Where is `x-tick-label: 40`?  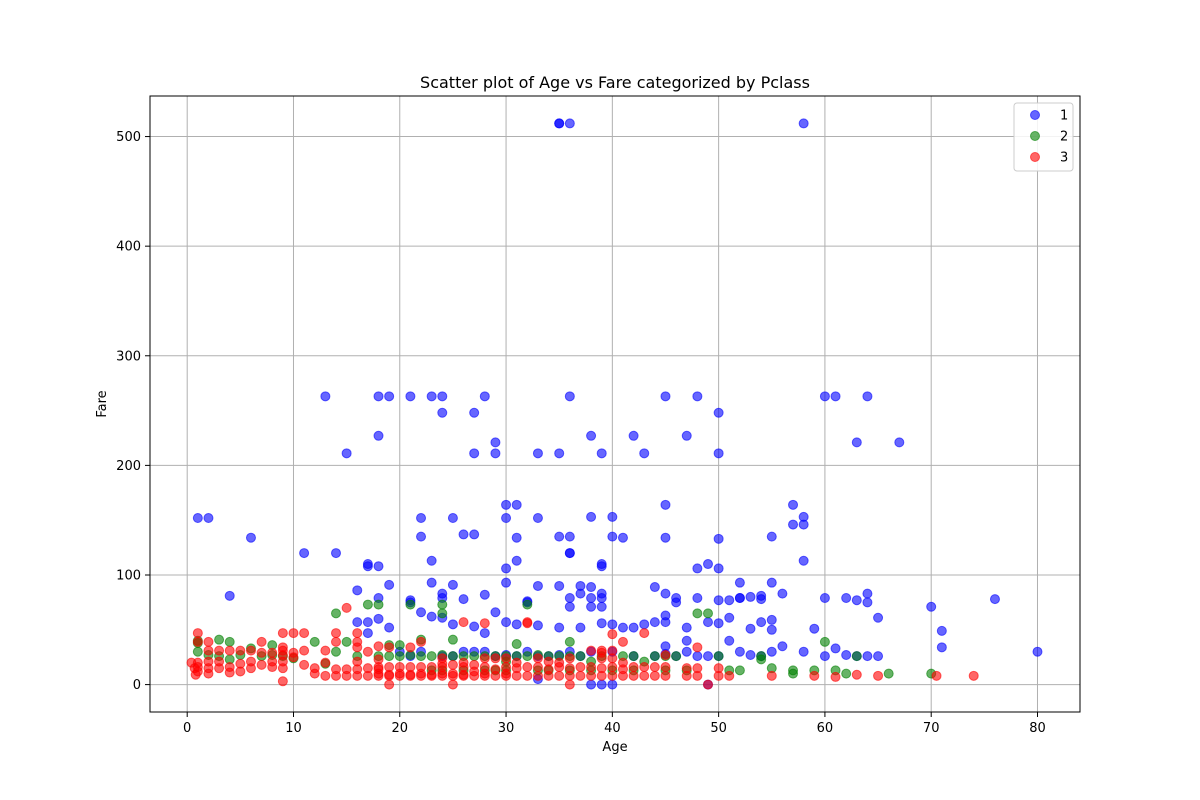
x-tick-label: 40 is located at coordinates (612, 728).